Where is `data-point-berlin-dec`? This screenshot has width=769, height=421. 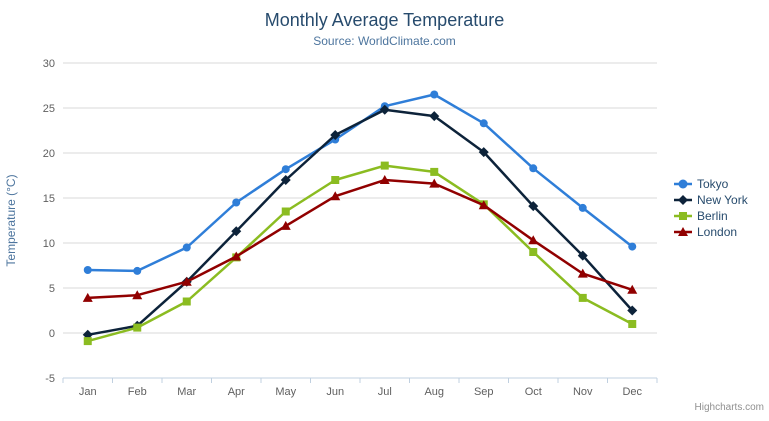
data-point-berlin-dec is located at coordinates (632, 324).